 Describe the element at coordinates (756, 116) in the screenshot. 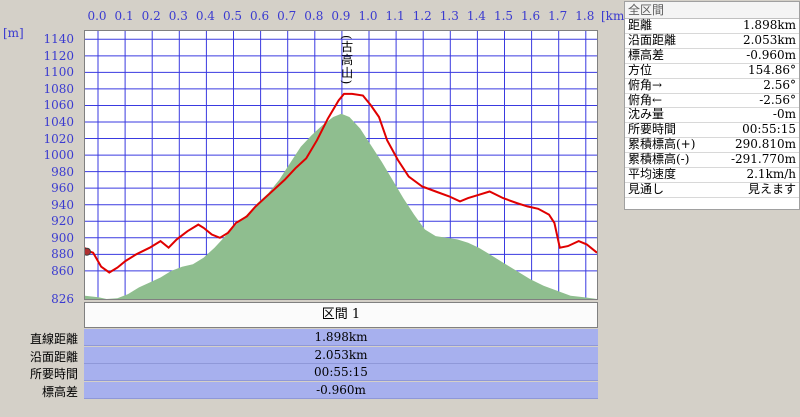

I see `summary-value: -0m` at that location.